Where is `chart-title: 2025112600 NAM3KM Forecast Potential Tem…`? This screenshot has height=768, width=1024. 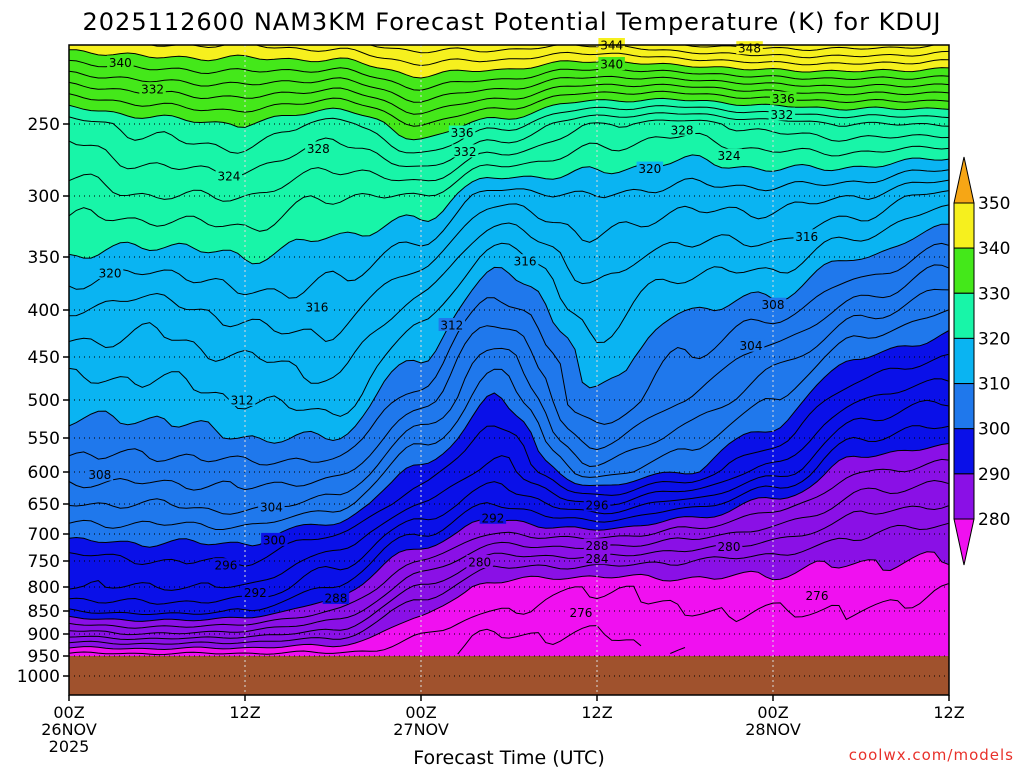
chart-title: 2025112600 NAM3KM Forecast Potential Tem… is located at coordinates (512, 22).